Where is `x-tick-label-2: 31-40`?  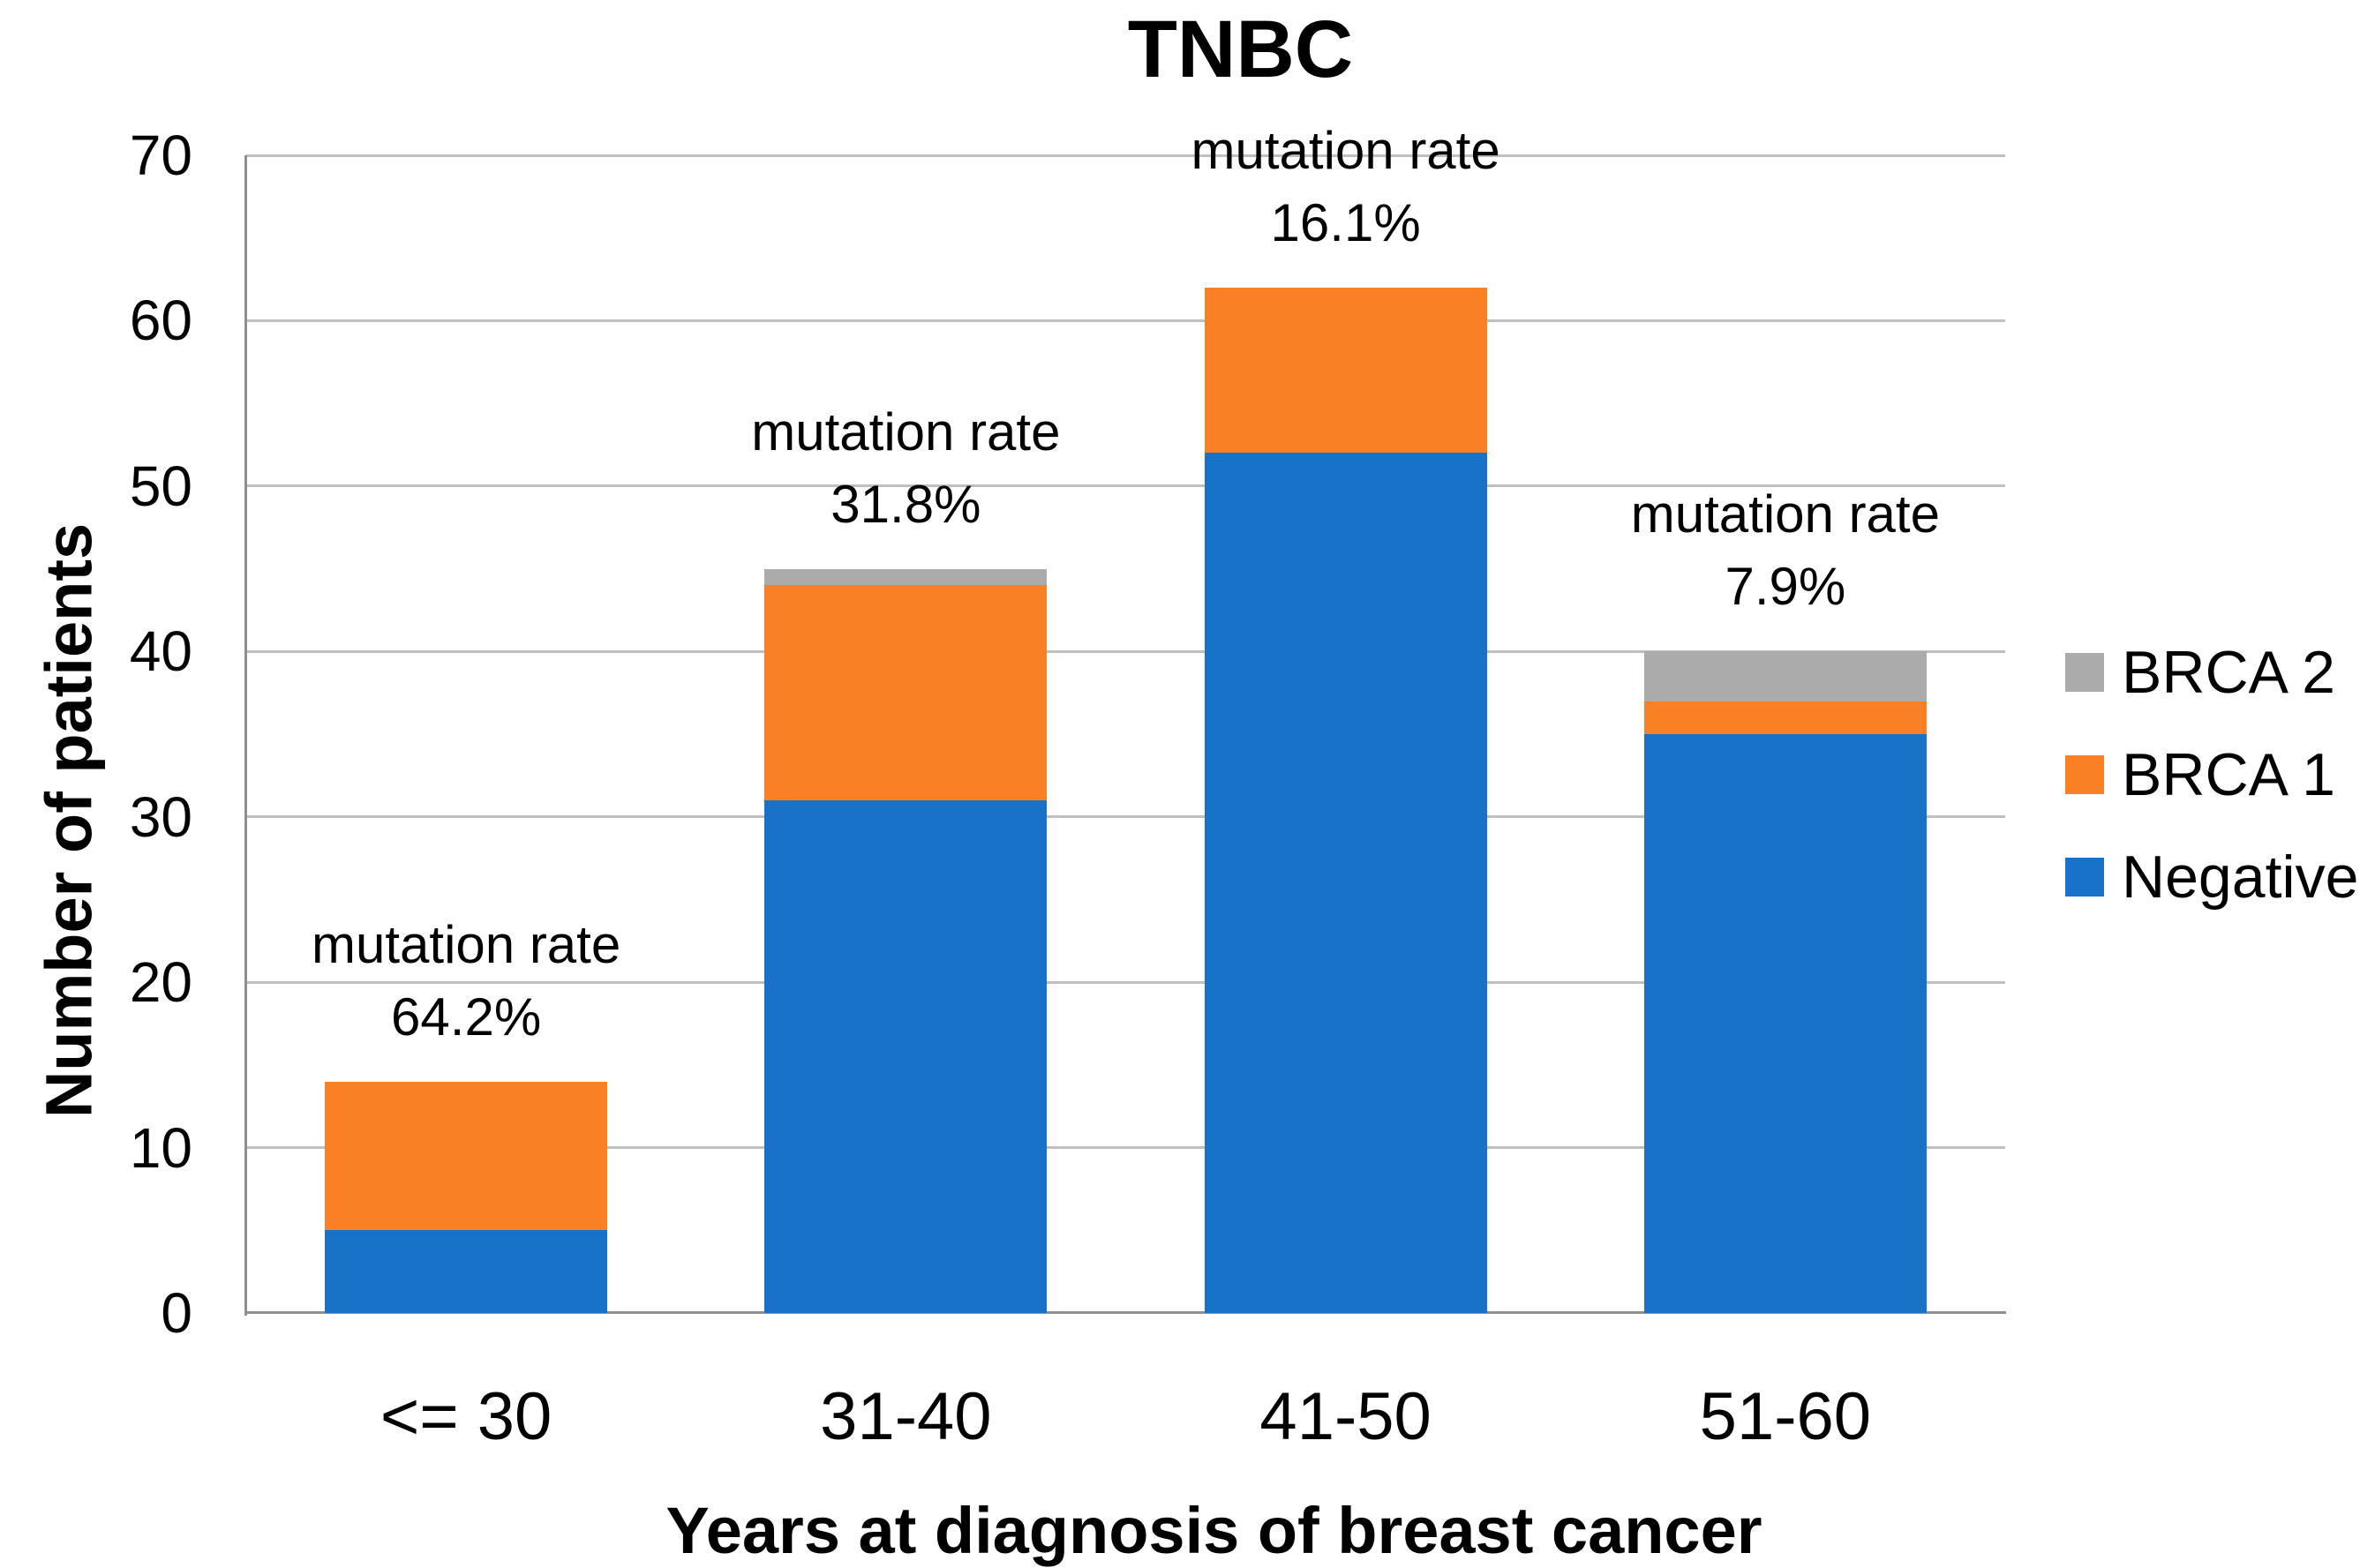
x-tick-label-2: 31-40 is located at coordinates (906, 1416).